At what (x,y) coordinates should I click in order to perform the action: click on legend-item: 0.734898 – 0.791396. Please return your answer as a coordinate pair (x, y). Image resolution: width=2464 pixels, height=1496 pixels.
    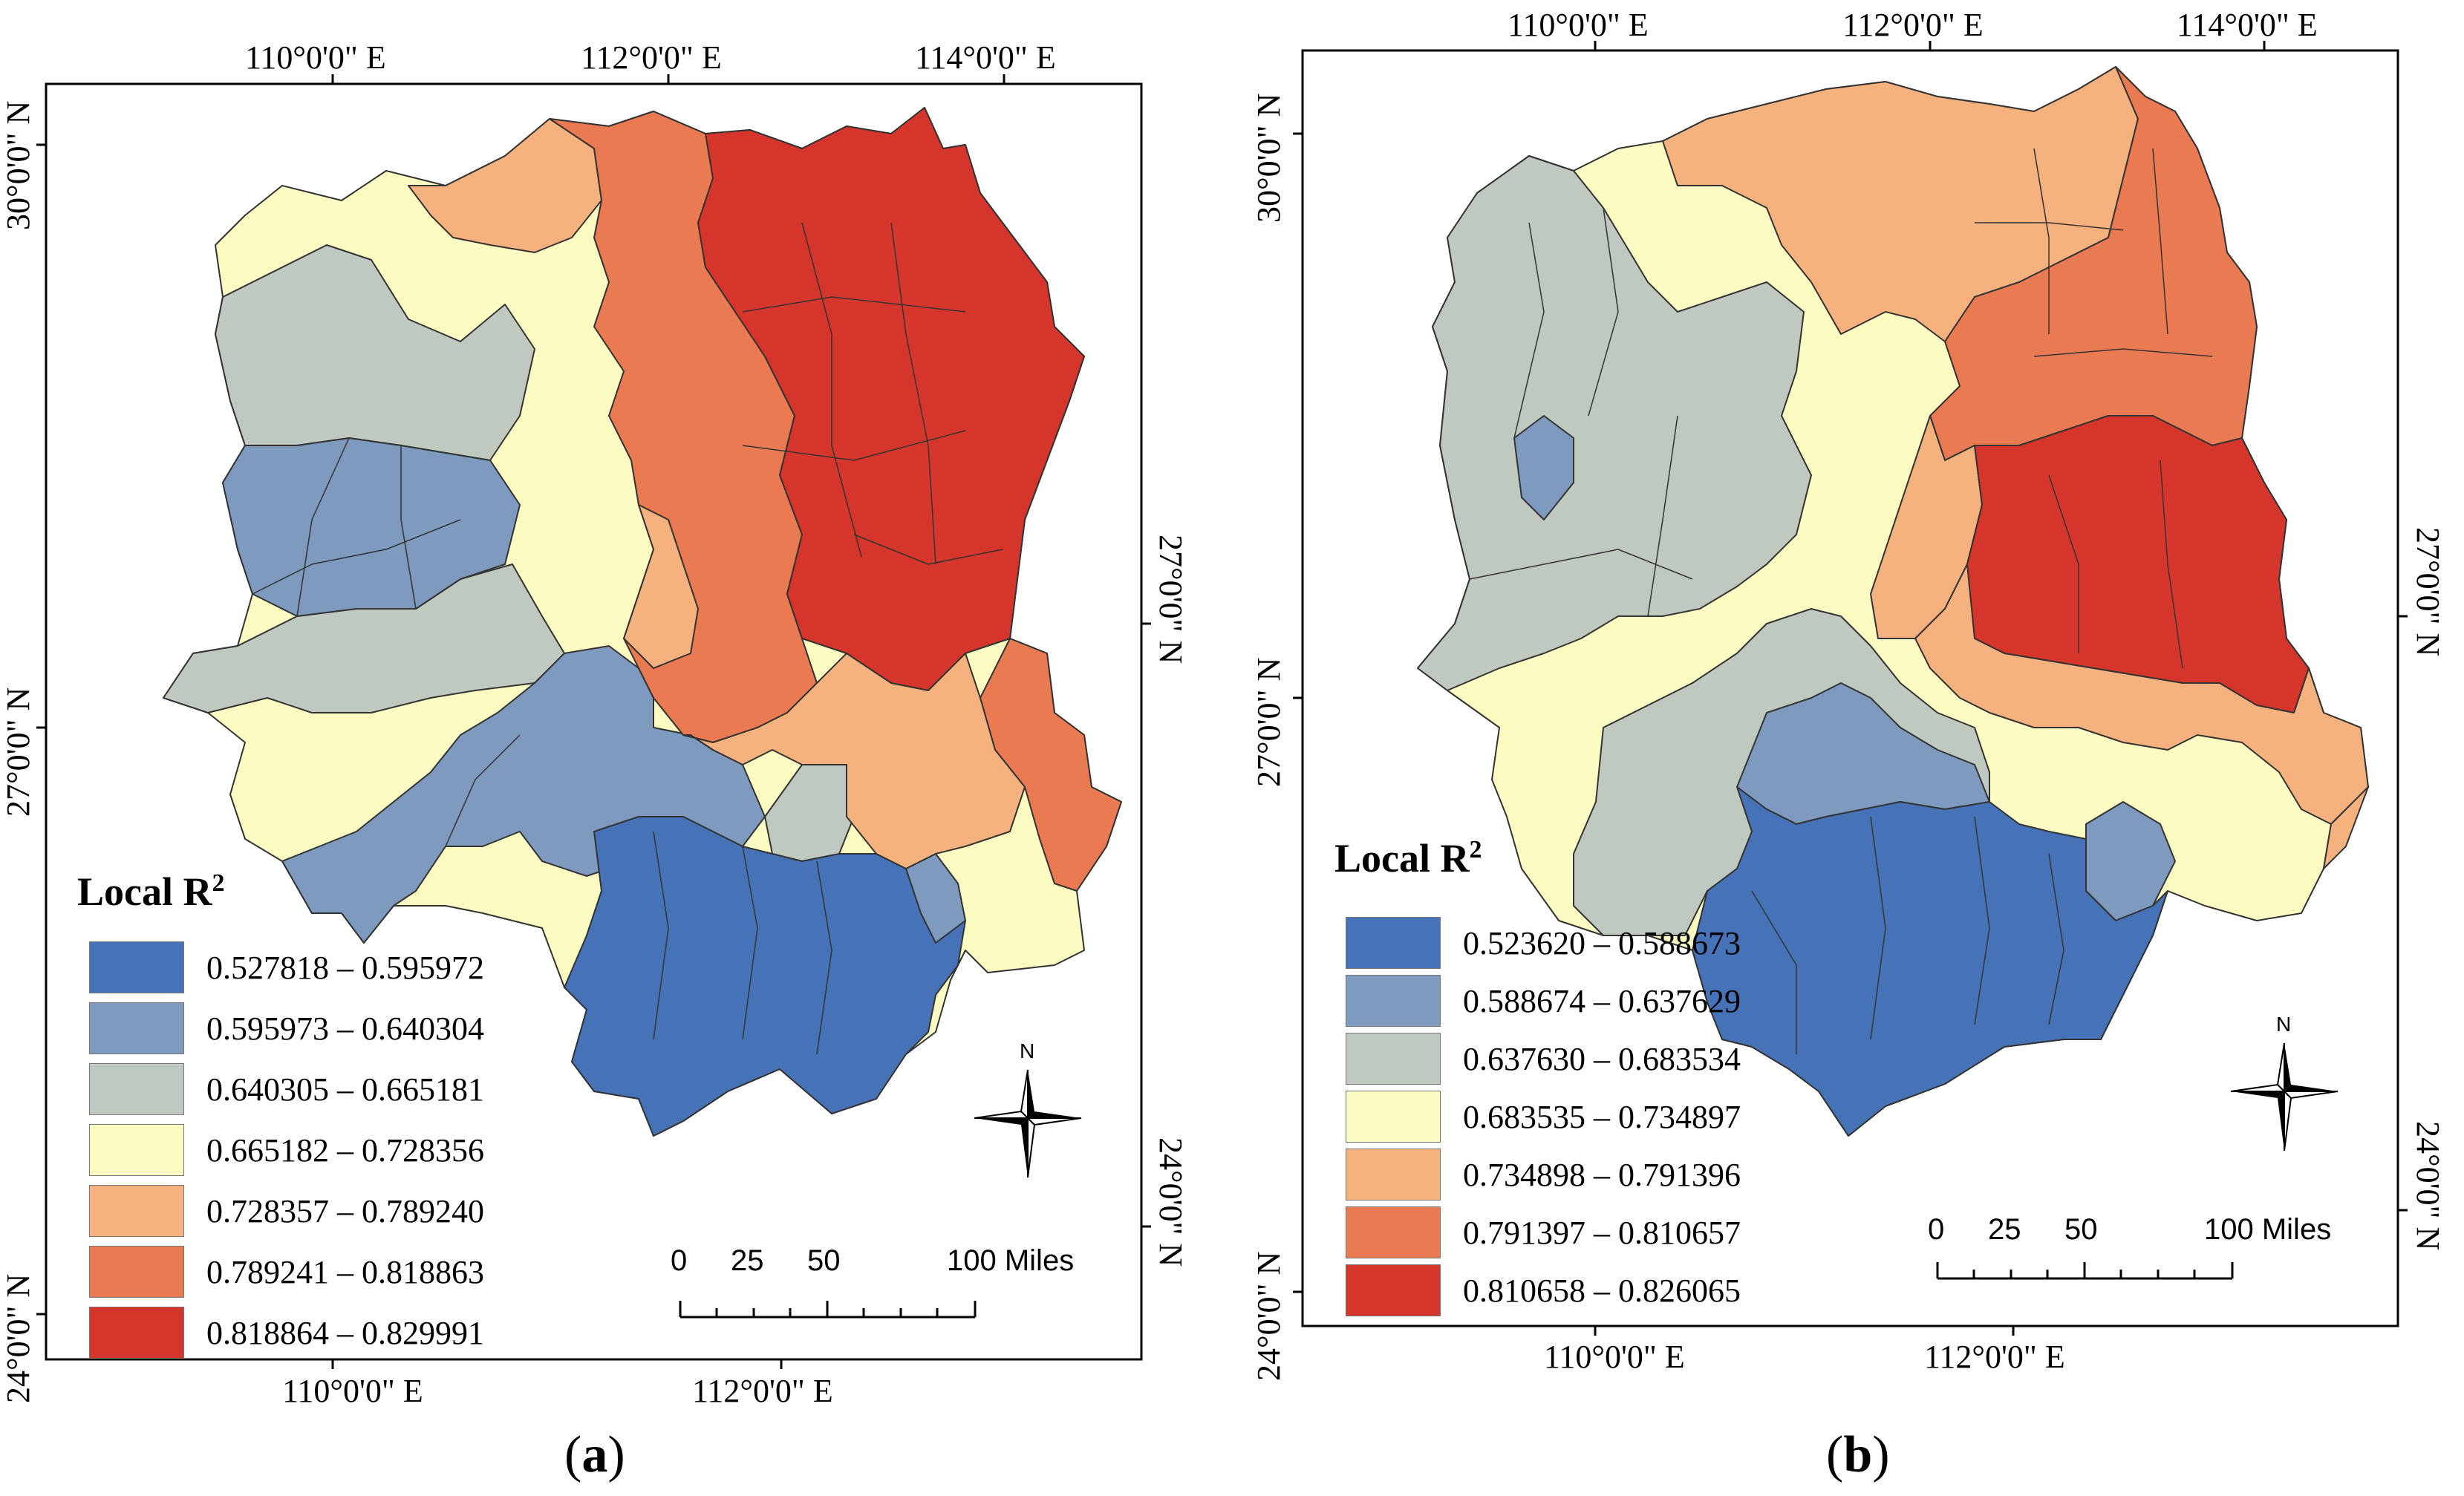
    Looking at the image, I should click on (1544, 1175).